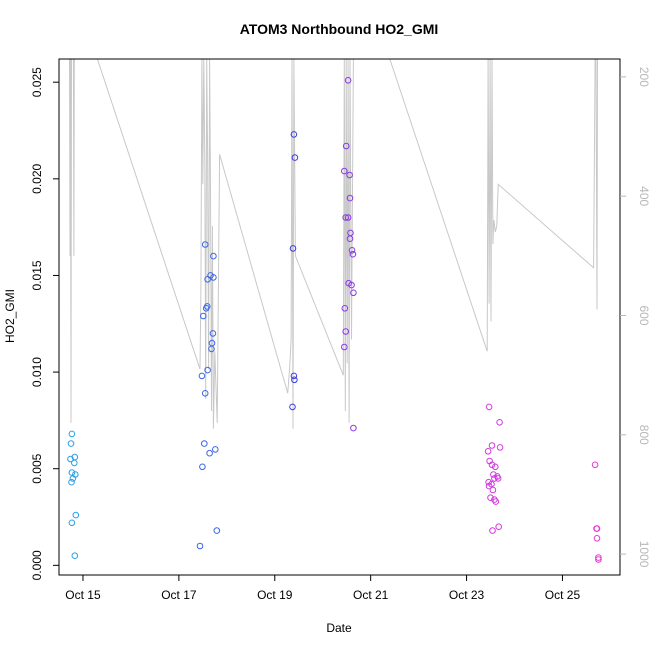 This screenshot has height=650, width=650. Describe the element at coordinates (37, 565) in the screenshot. I see `y-tick-label: 0.000` at that location.